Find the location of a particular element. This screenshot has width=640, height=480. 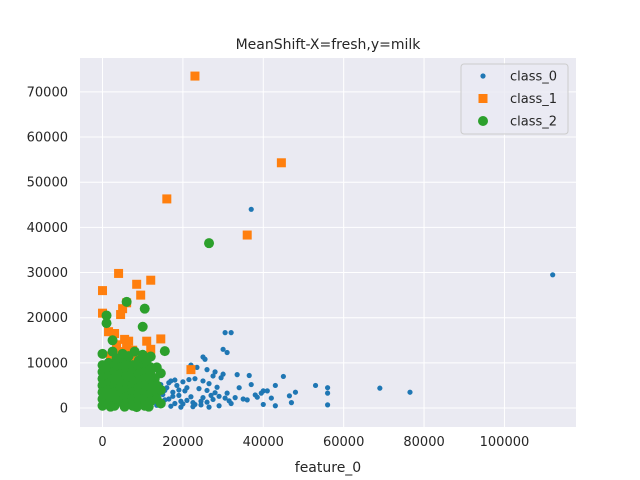

legend-box is located at coordinates (514, 99).